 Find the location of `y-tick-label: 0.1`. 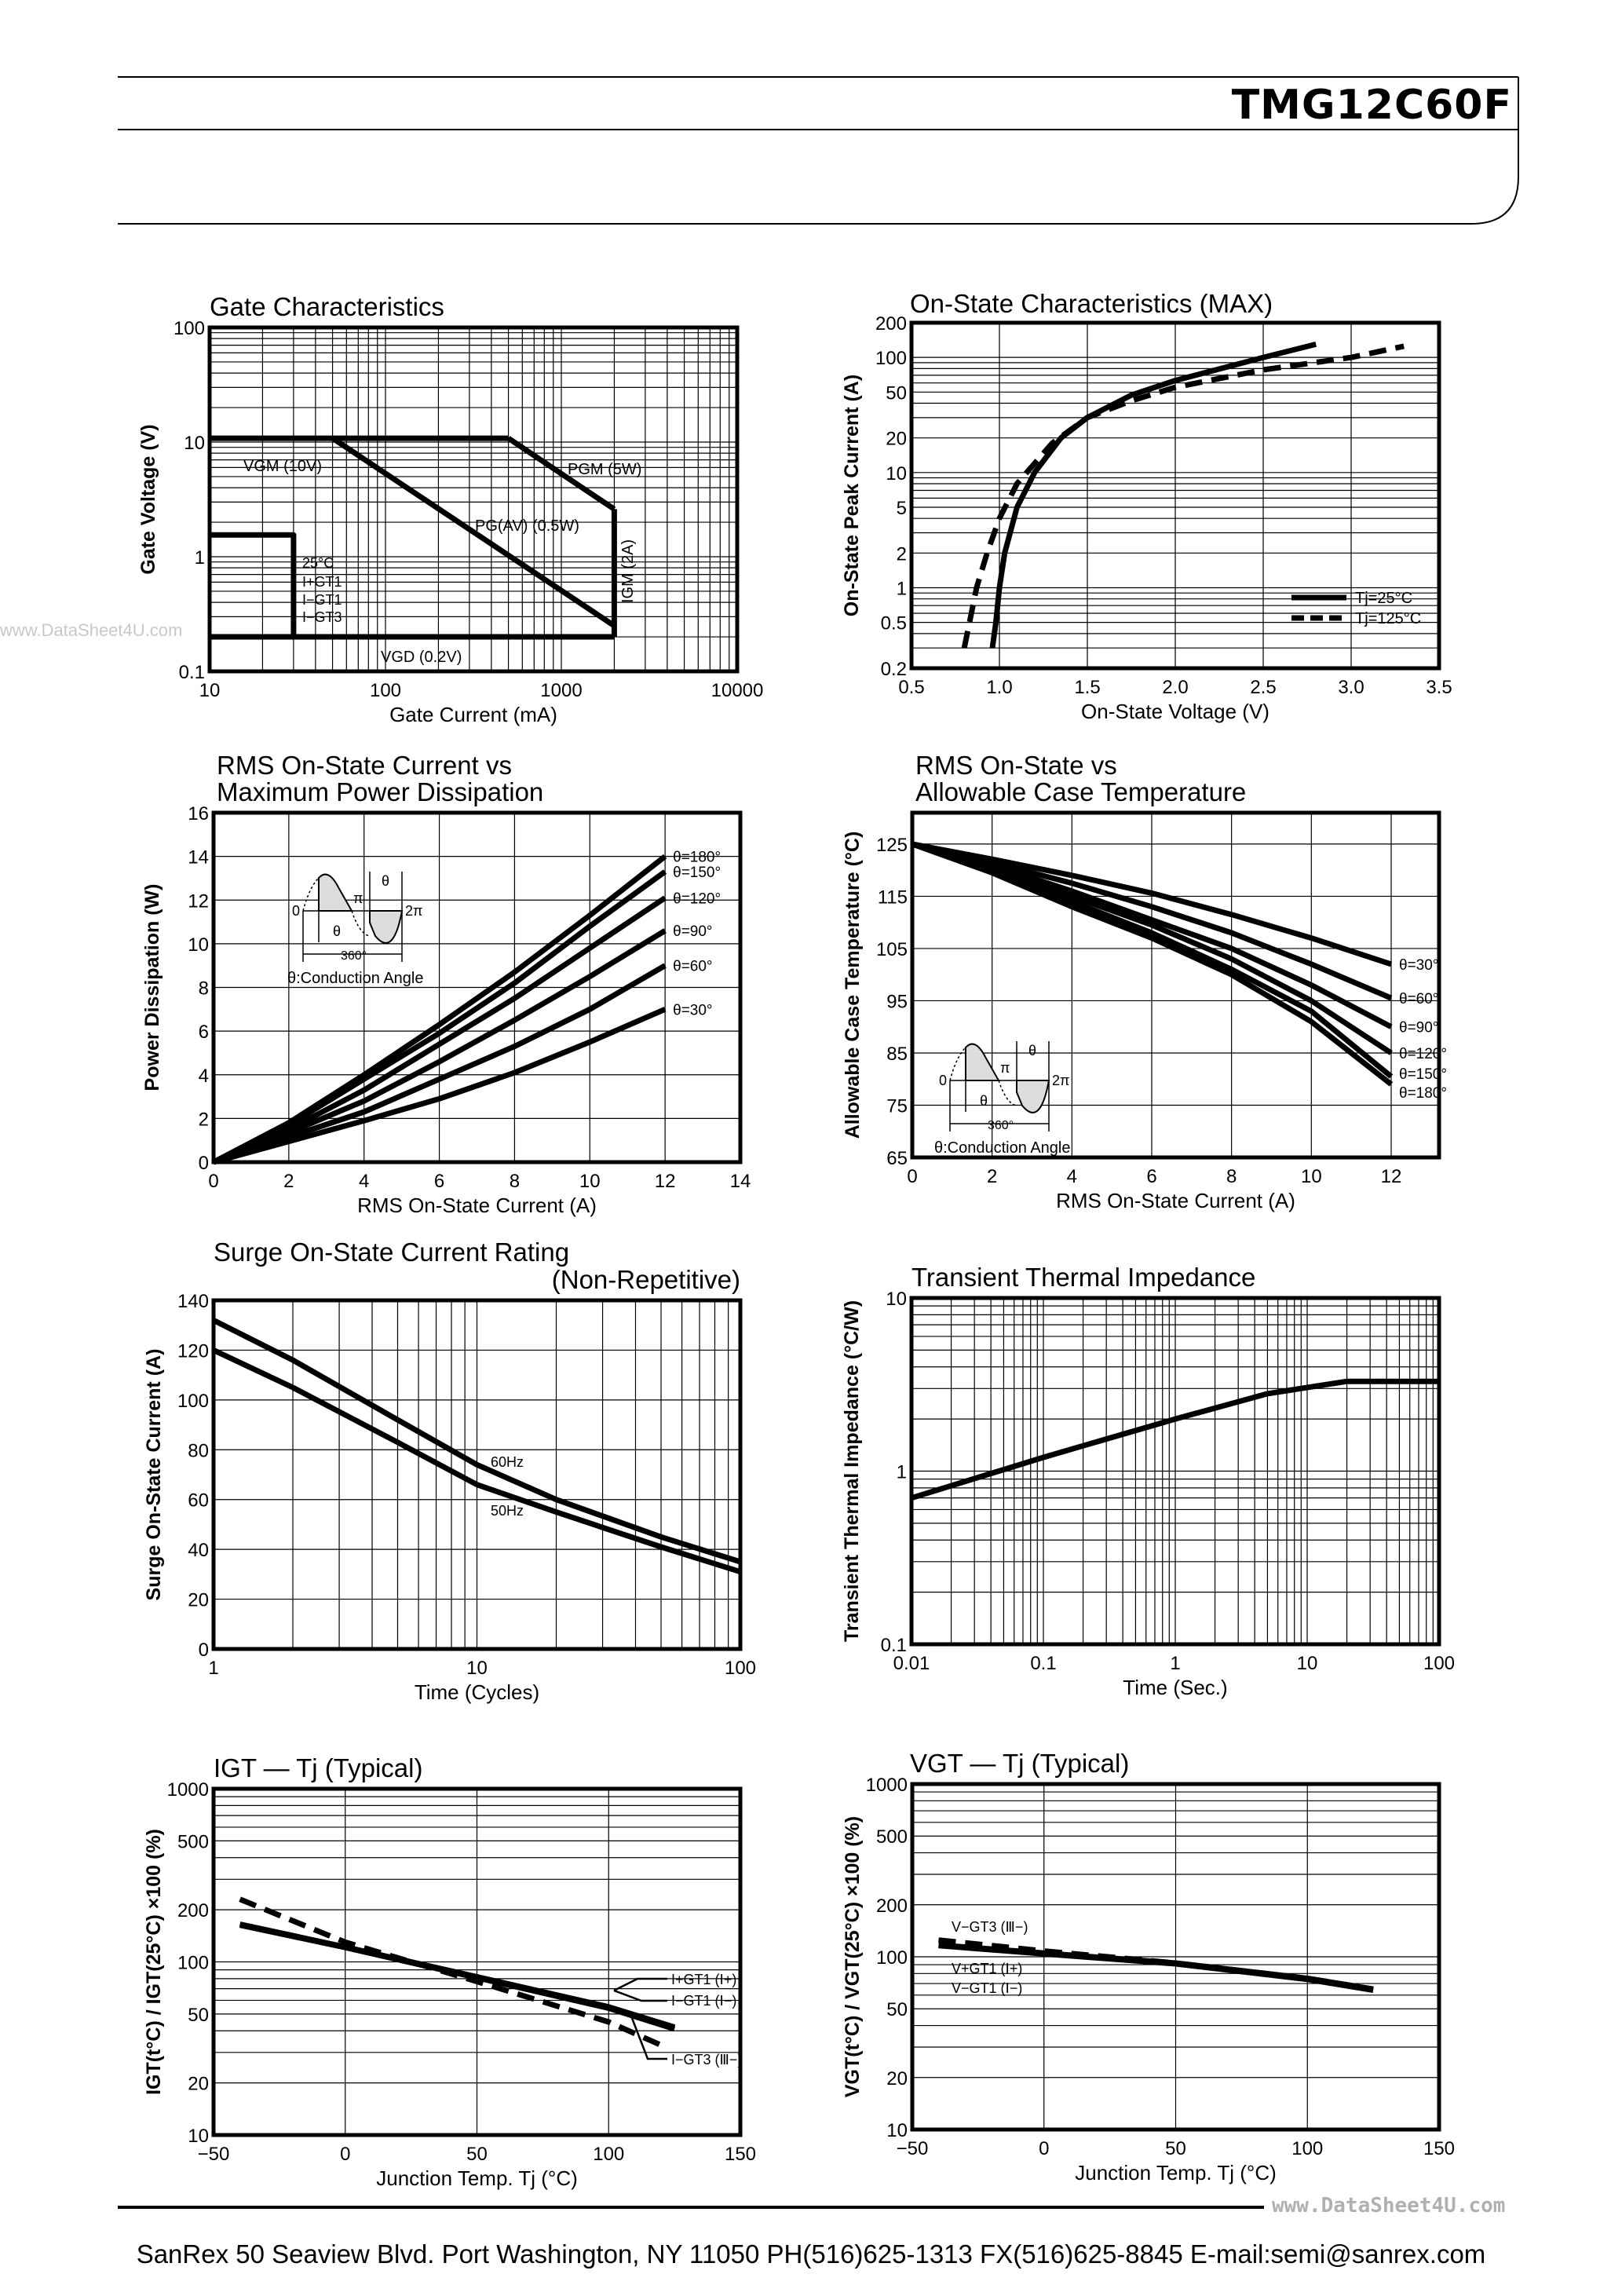

y-tick-label: 0.1 is located at coordinates (192, 672).